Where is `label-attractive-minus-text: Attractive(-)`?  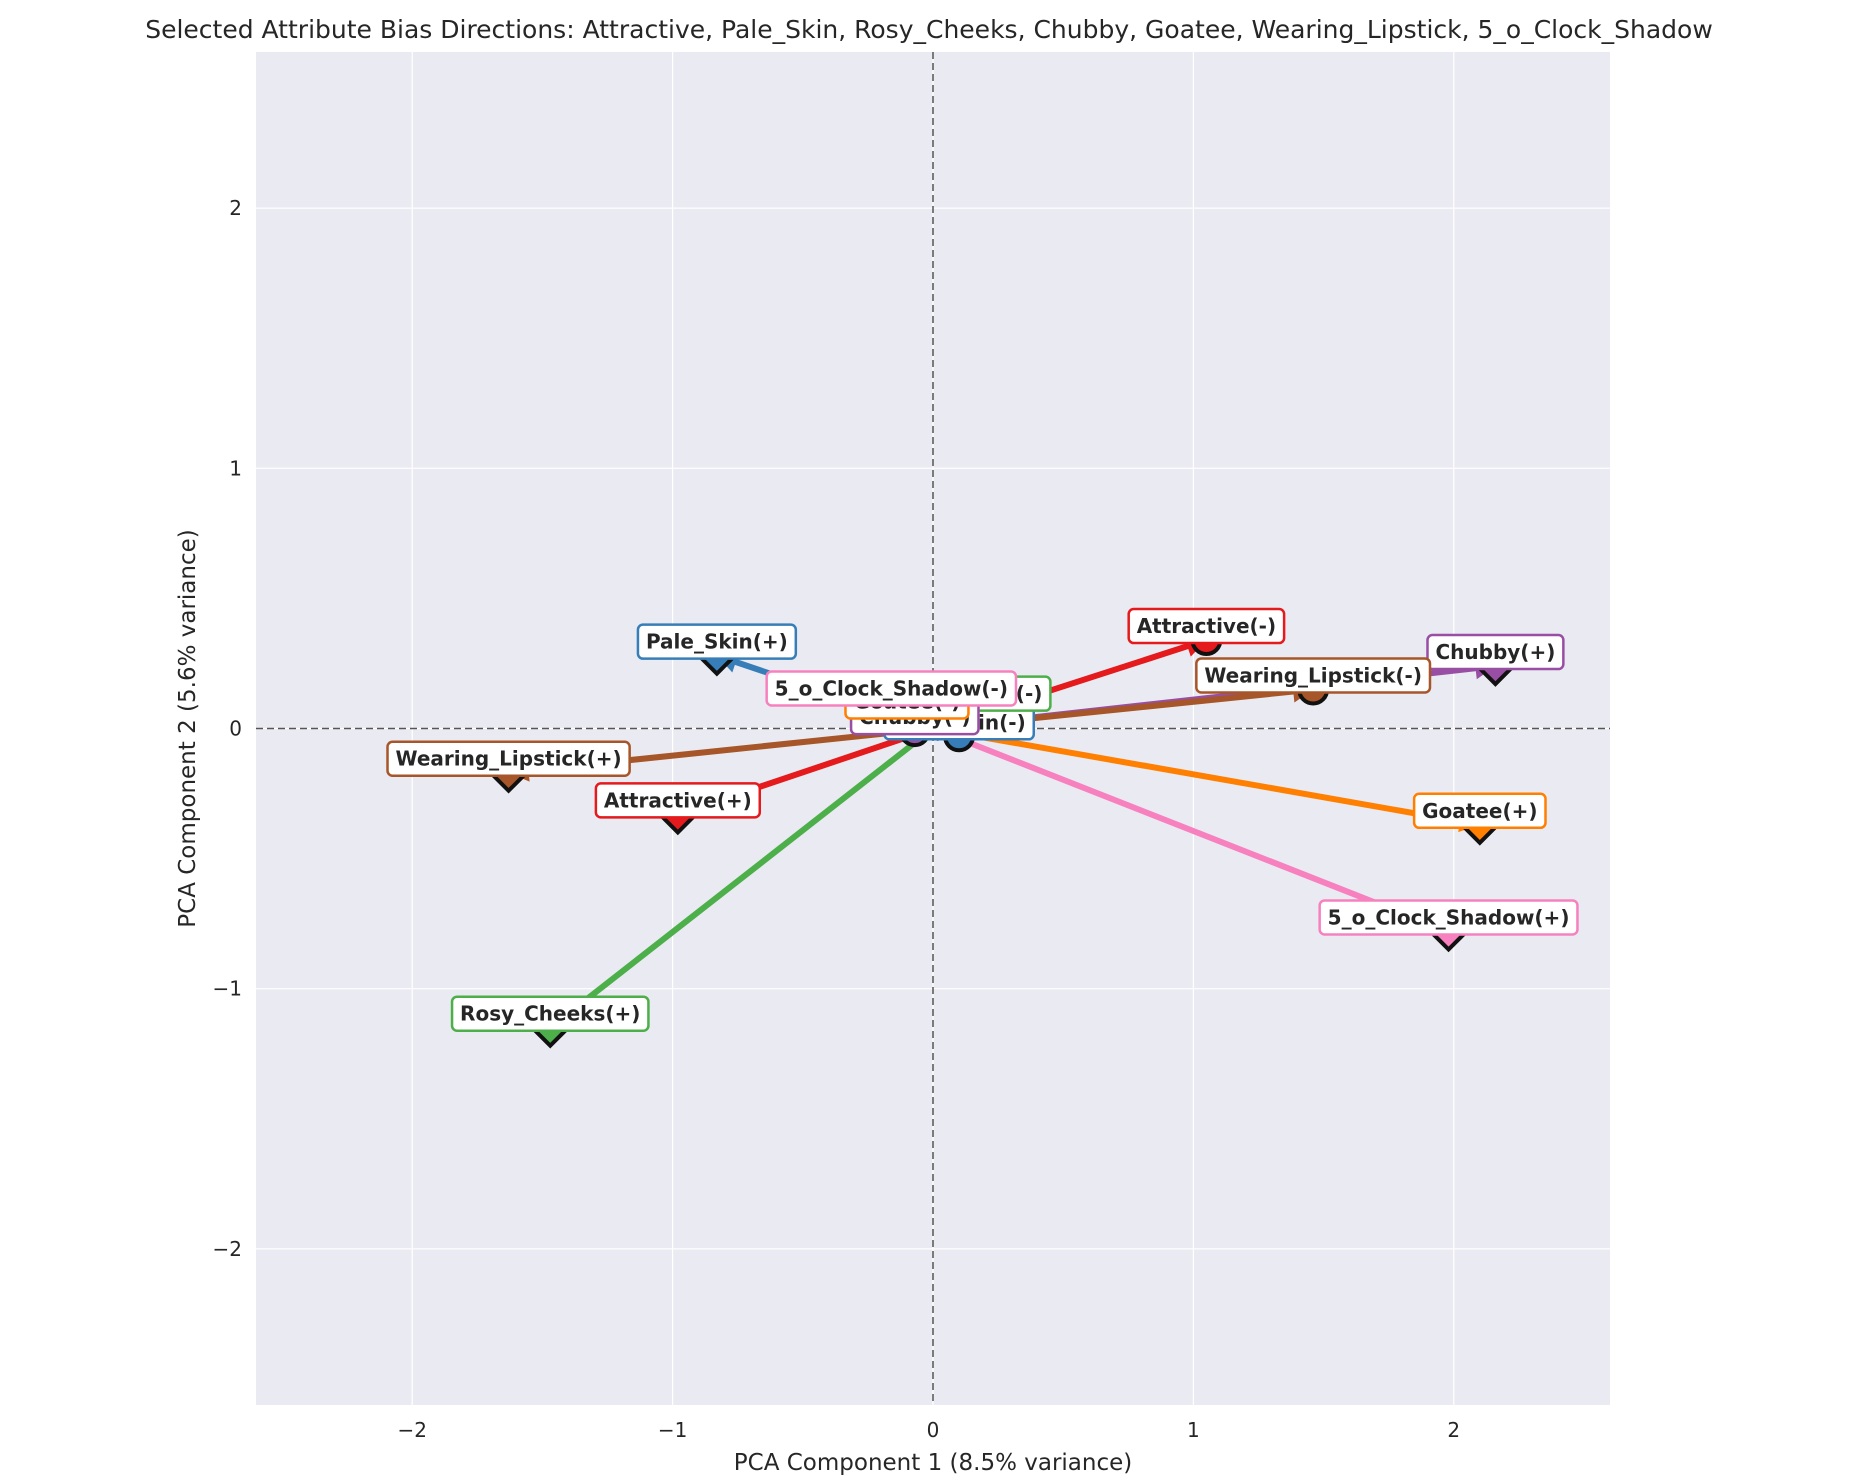 label-attractive-minus-text: Attractive(-) is located at coordinates (1206, 626).